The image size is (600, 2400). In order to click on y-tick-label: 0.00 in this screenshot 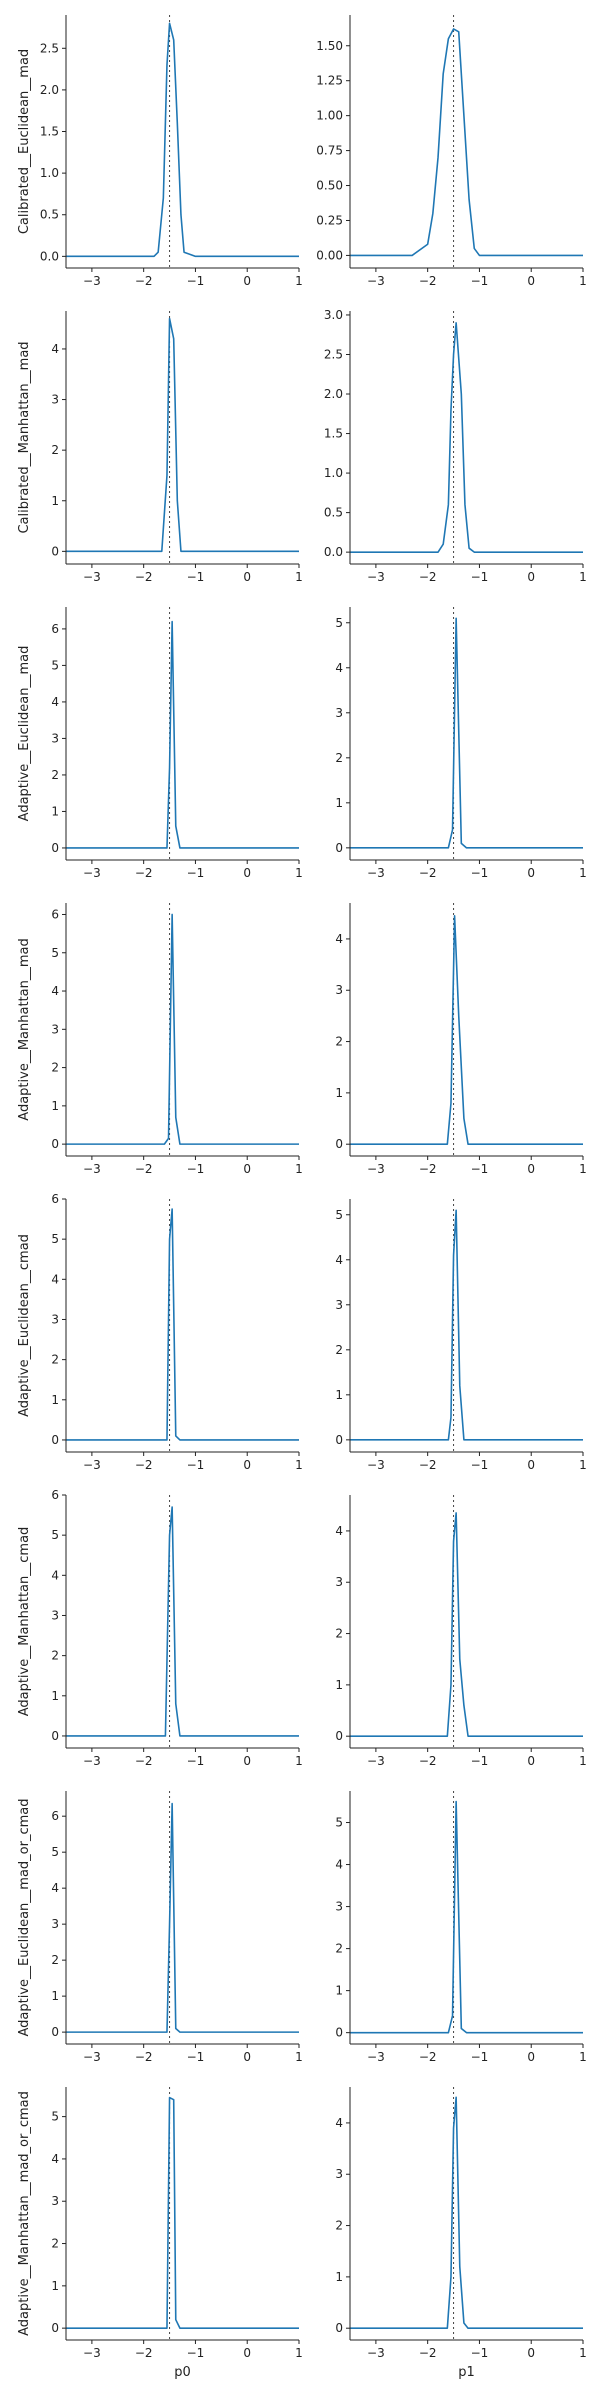, I will do `click(329, 255)`.